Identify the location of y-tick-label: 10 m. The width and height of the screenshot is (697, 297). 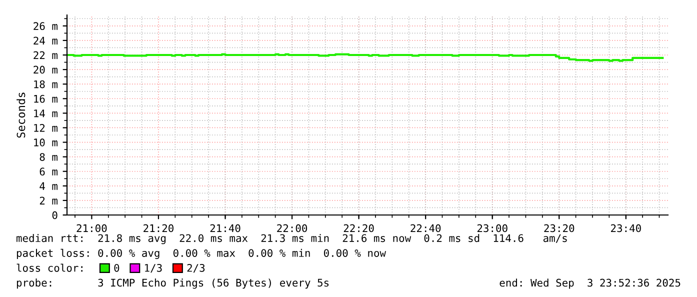
(46, 142).